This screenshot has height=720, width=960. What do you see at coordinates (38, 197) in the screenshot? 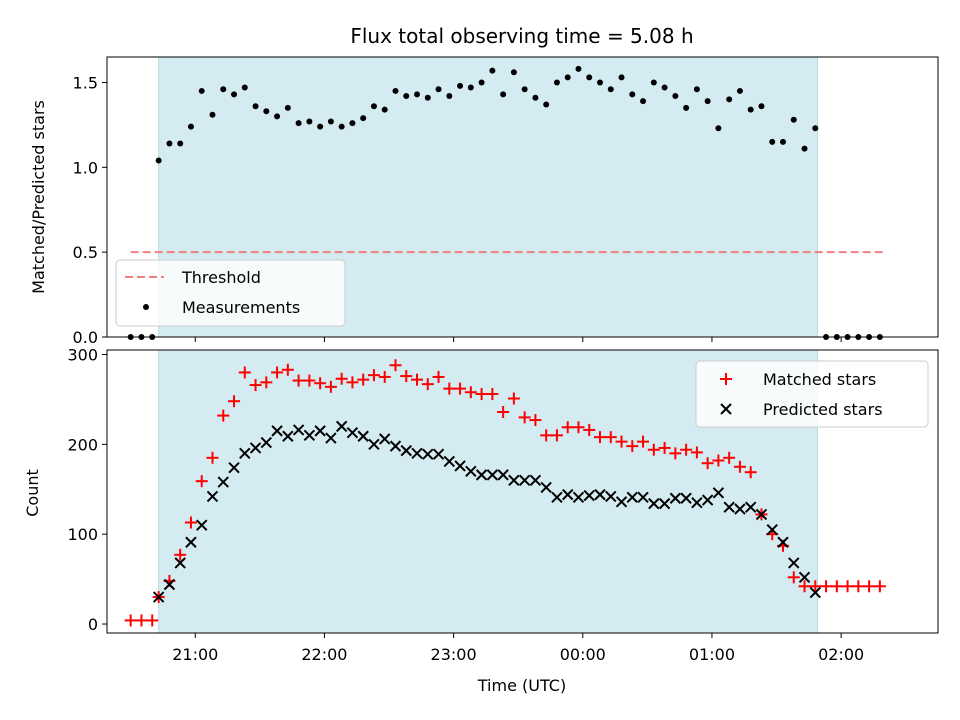
I see `top-y-axis-label: Matched/Predicted stars` at bounding box center [38, 197].